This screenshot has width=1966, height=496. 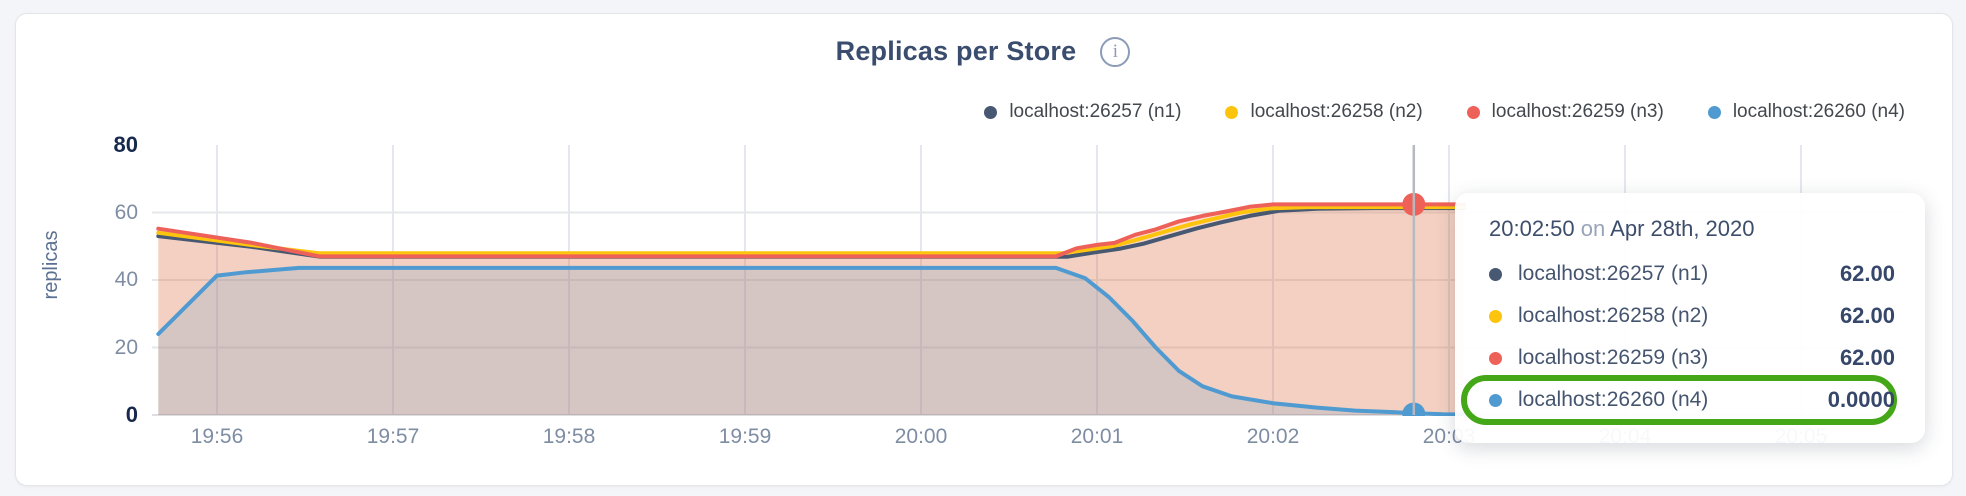 What do you see at coordinates (1613, 273) in the screenshot?
I see `tooltip-row-label: localhost:26257 (n1)` at bounding box center [1613, 273].